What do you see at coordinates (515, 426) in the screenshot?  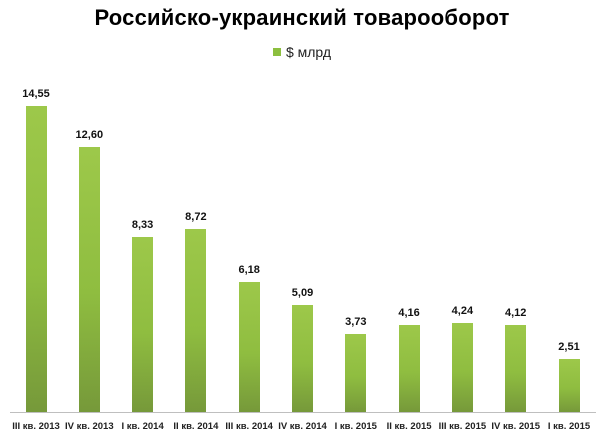 I see `category-label: IV кв. 2015` at bounding box center [515, 426].